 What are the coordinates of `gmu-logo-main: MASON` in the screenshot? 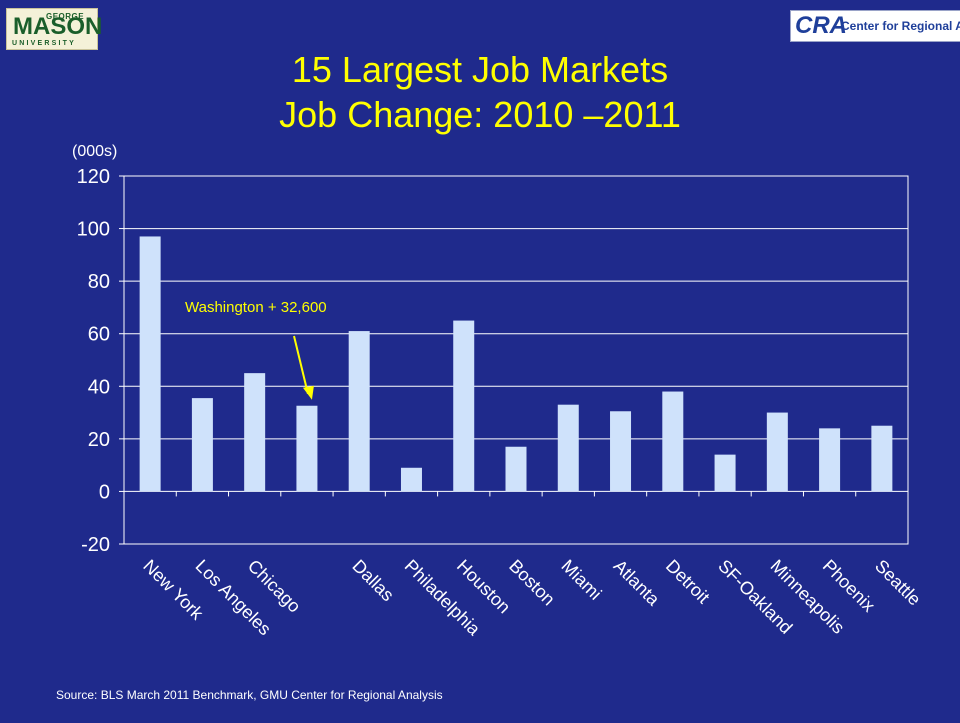 It's located at (58, 26).